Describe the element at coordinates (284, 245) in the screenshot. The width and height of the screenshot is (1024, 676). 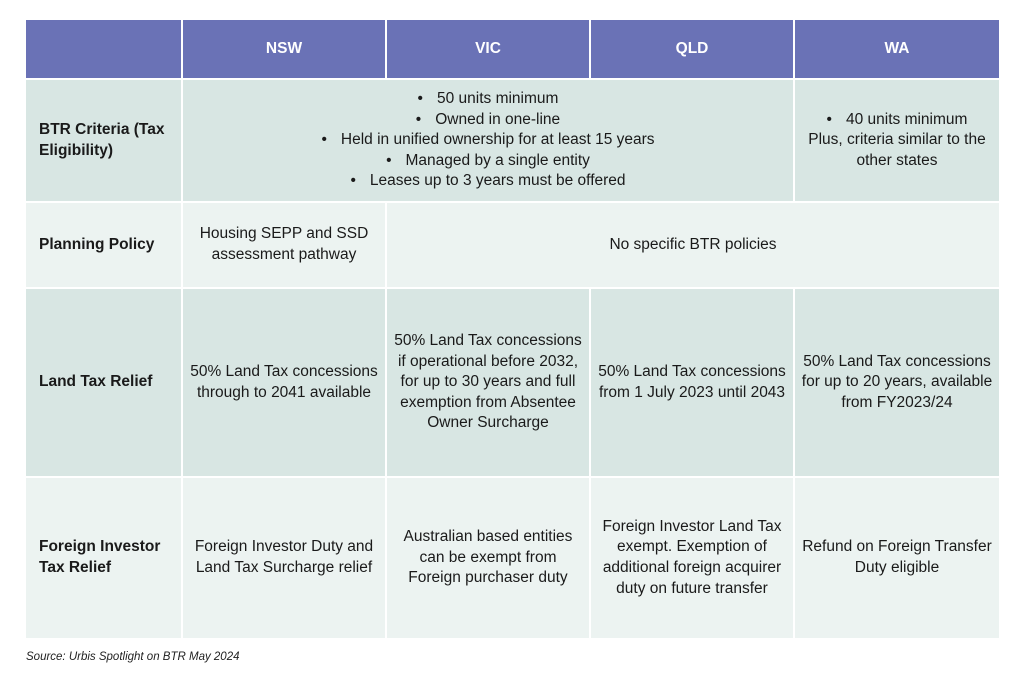
I see `planning-policy-nsw: Housing SEPP and SSD assessment pathway` at that location.